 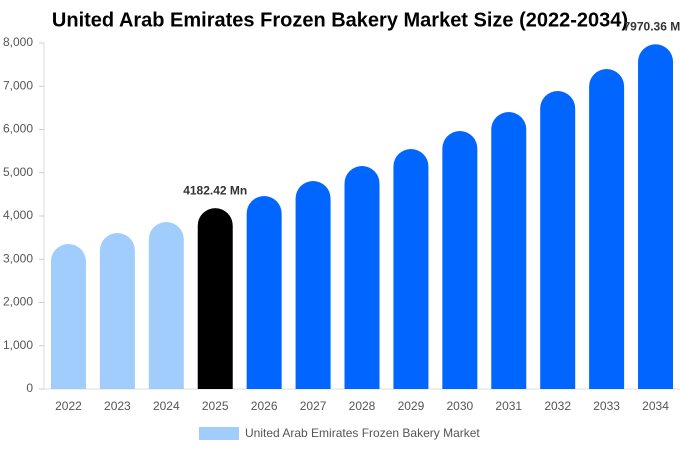 I want to click on x-tick-label: 2031, so click(x=508, y=406).